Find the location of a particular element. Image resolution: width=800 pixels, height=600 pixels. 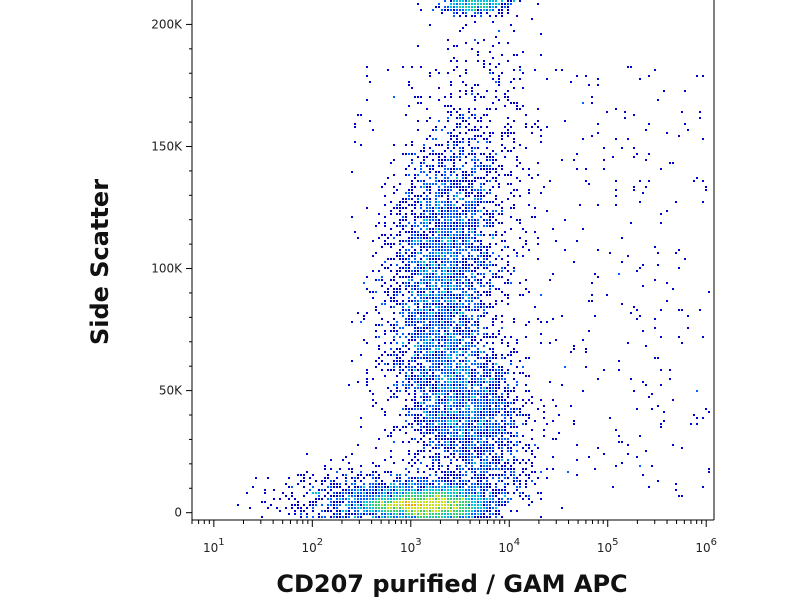

y-axis-title: Side Scatter is located at coordinates (100, 262).